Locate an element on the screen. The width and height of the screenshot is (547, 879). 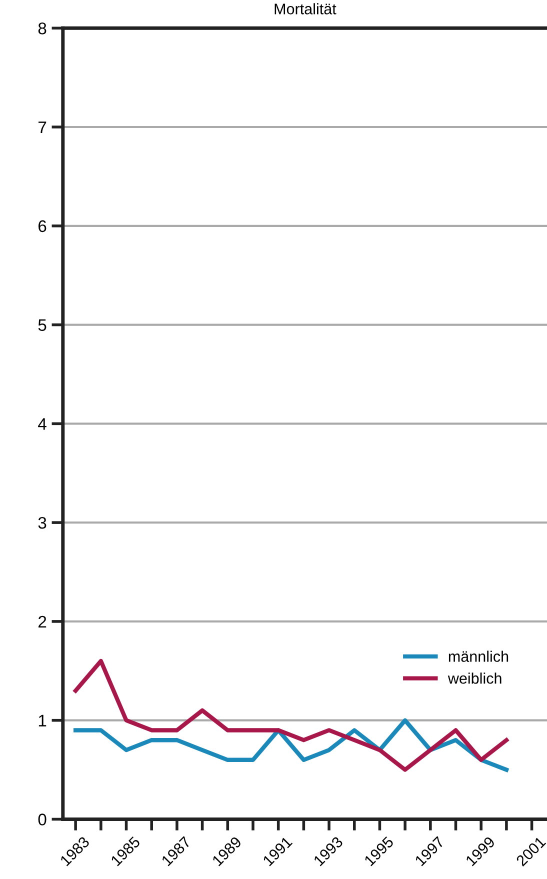
y-tick-label: 4 is located at coordinates (42, 424).